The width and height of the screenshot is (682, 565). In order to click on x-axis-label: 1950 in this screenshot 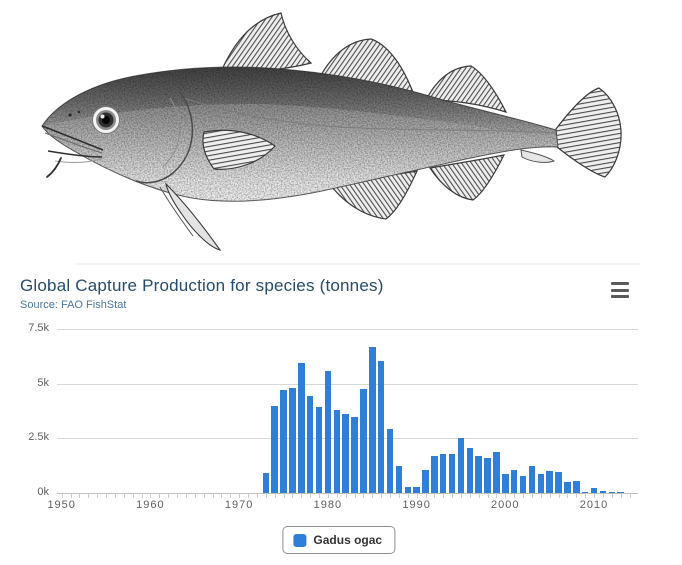, I will do `click(61, 505)`.